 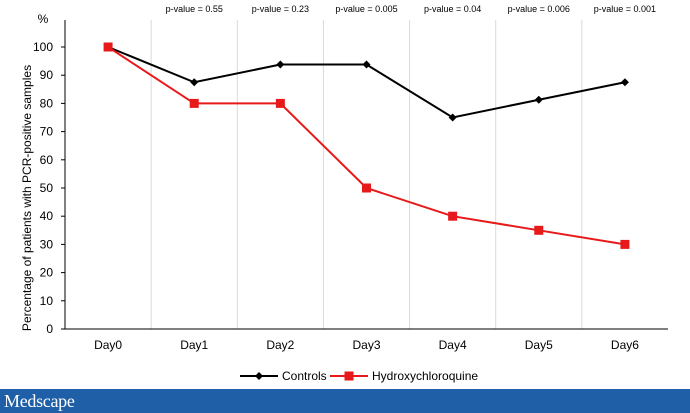 I want to click on series-line-controls, so click(x=366, y=82).